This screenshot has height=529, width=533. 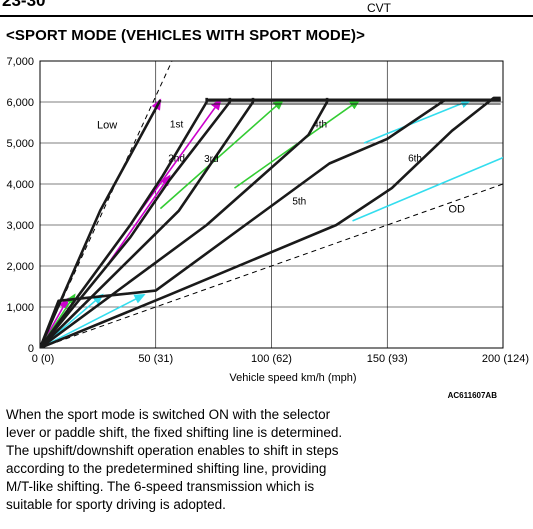 What do you see at coordinates (177, 124) in the screenshot?
I see `gear-label-1st: 1st` at bounding box center [177, 124].